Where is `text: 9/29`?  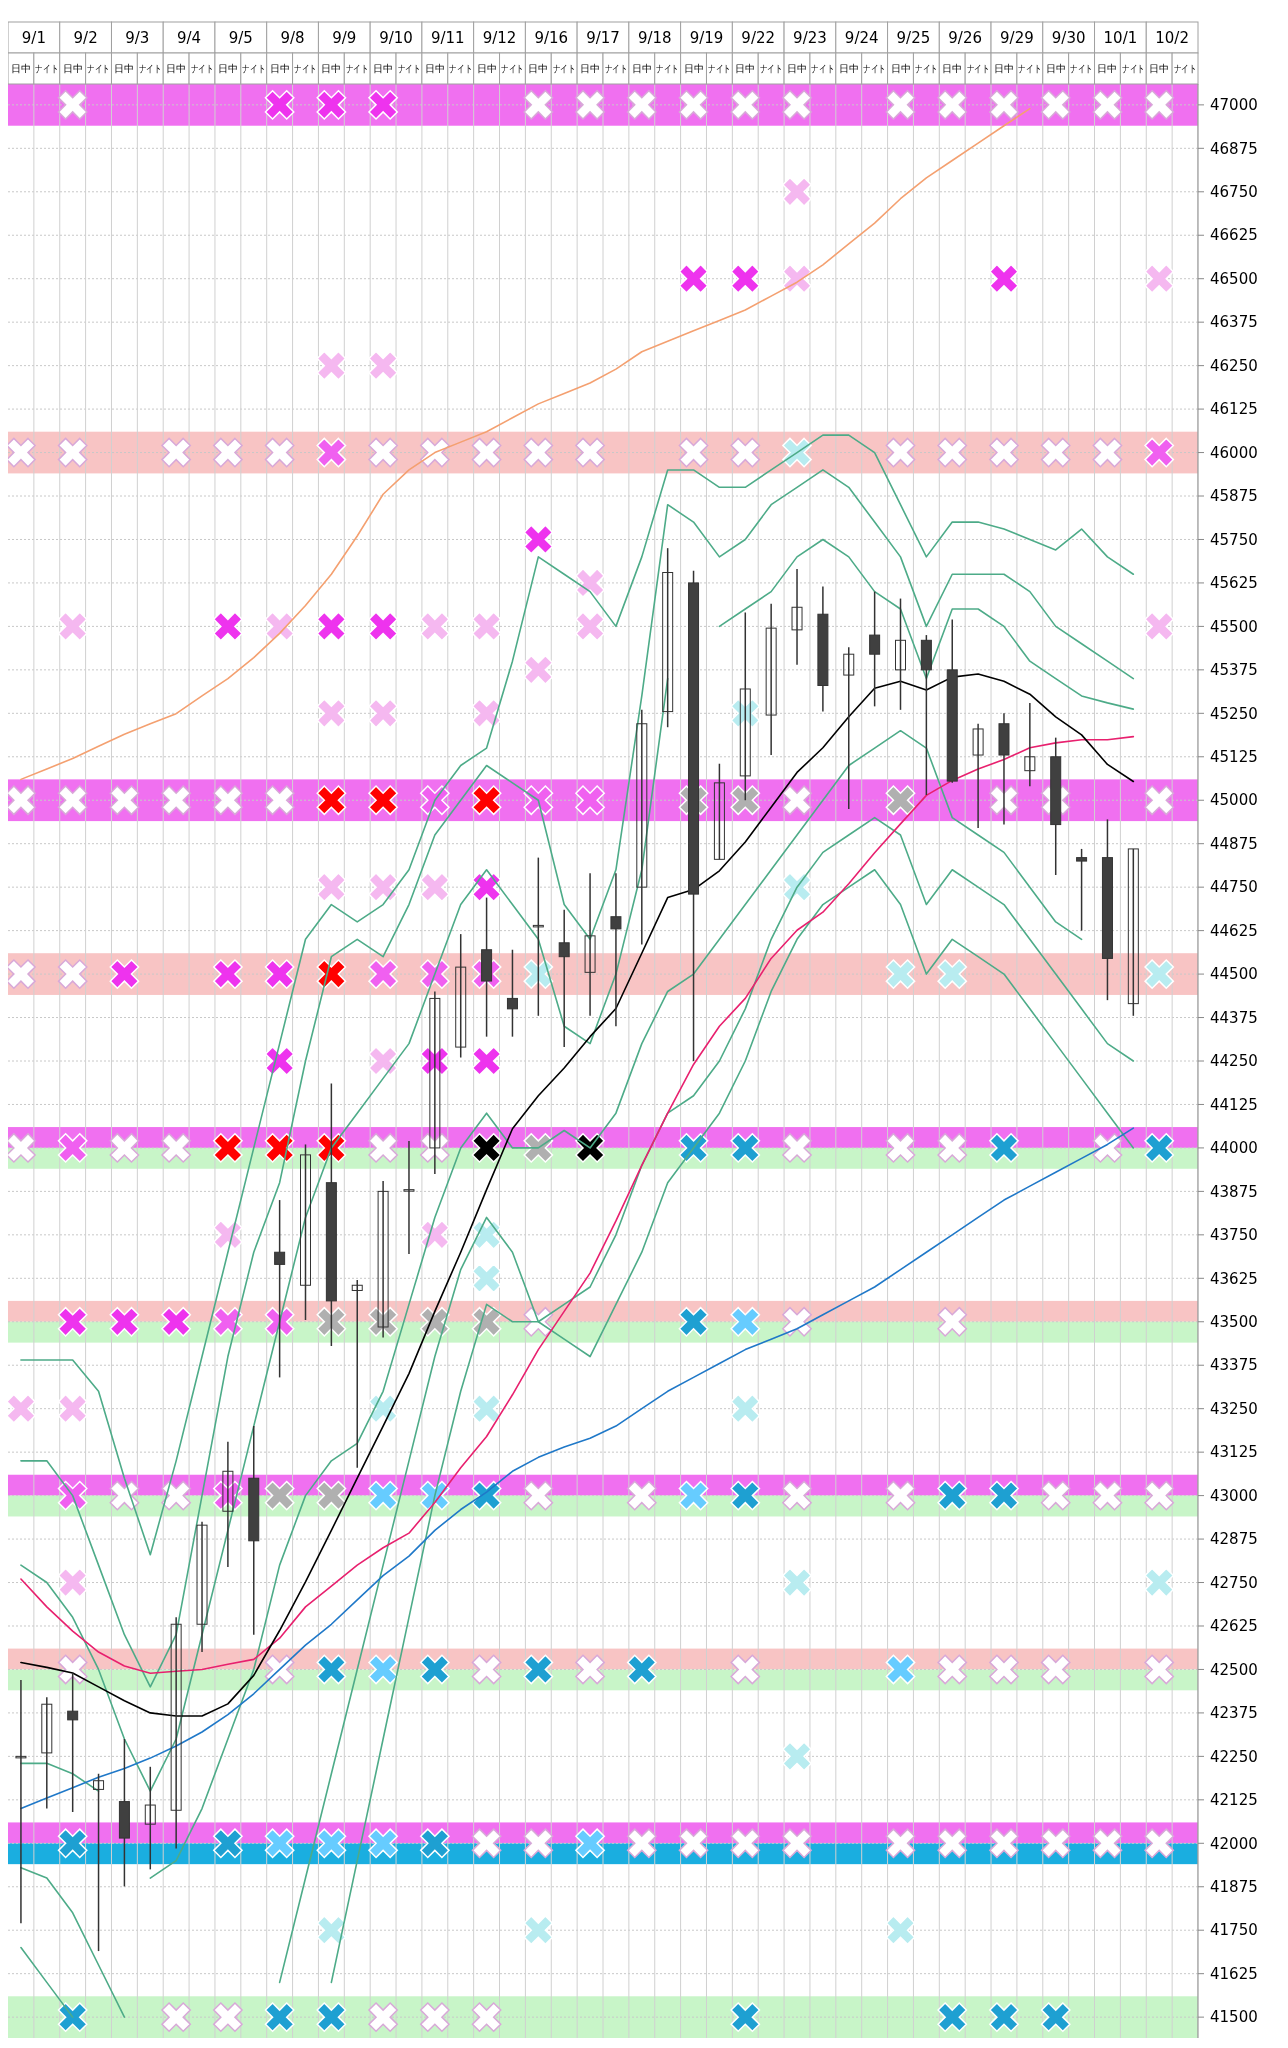 text: 9/29 is located at coordinates (1017, 37).